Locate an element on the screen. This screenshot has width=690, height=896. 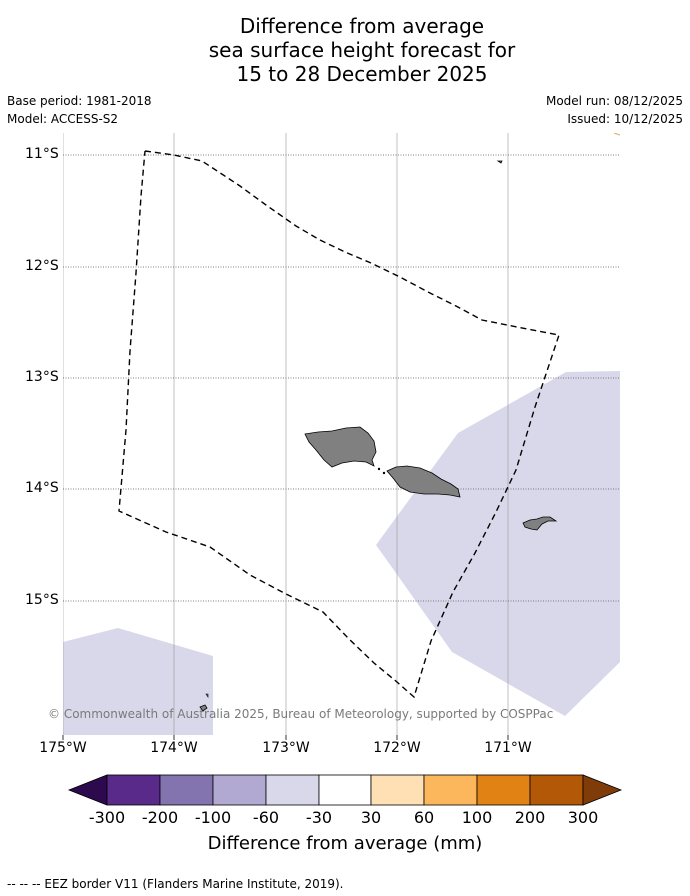
lat-label-14s: 14°S is located at coordinates (42, 488).